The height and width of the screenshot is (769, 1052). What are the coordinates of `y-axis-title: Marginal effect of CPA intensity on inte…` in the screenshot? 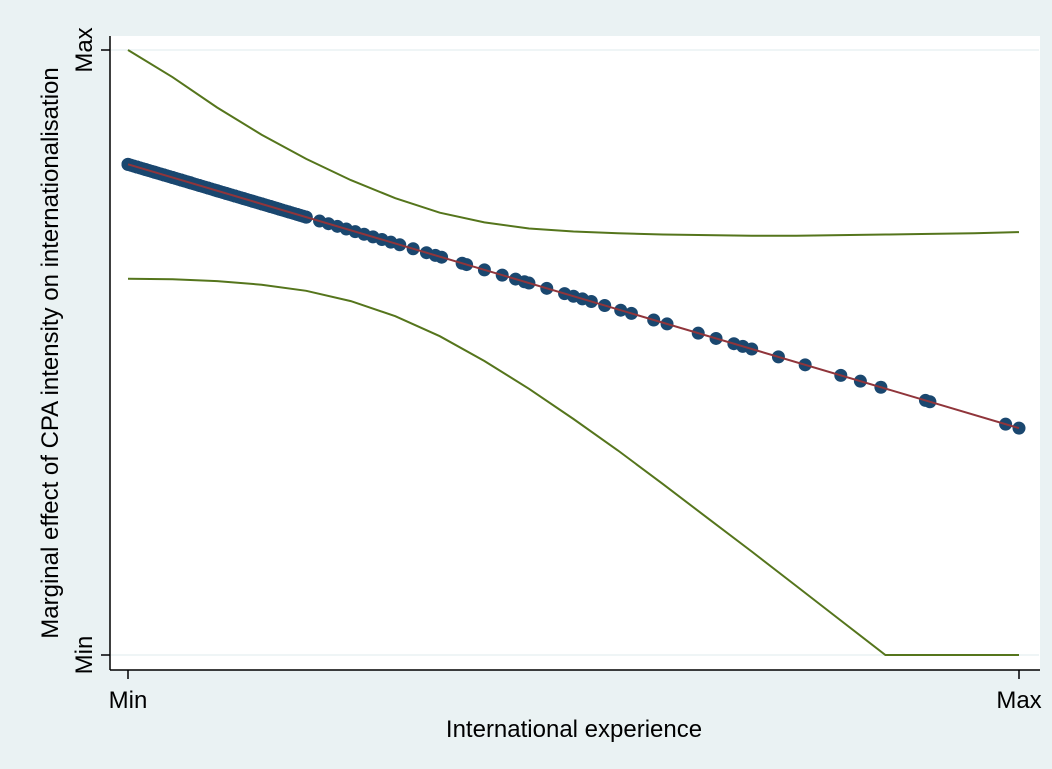 It's located at (50, 352).